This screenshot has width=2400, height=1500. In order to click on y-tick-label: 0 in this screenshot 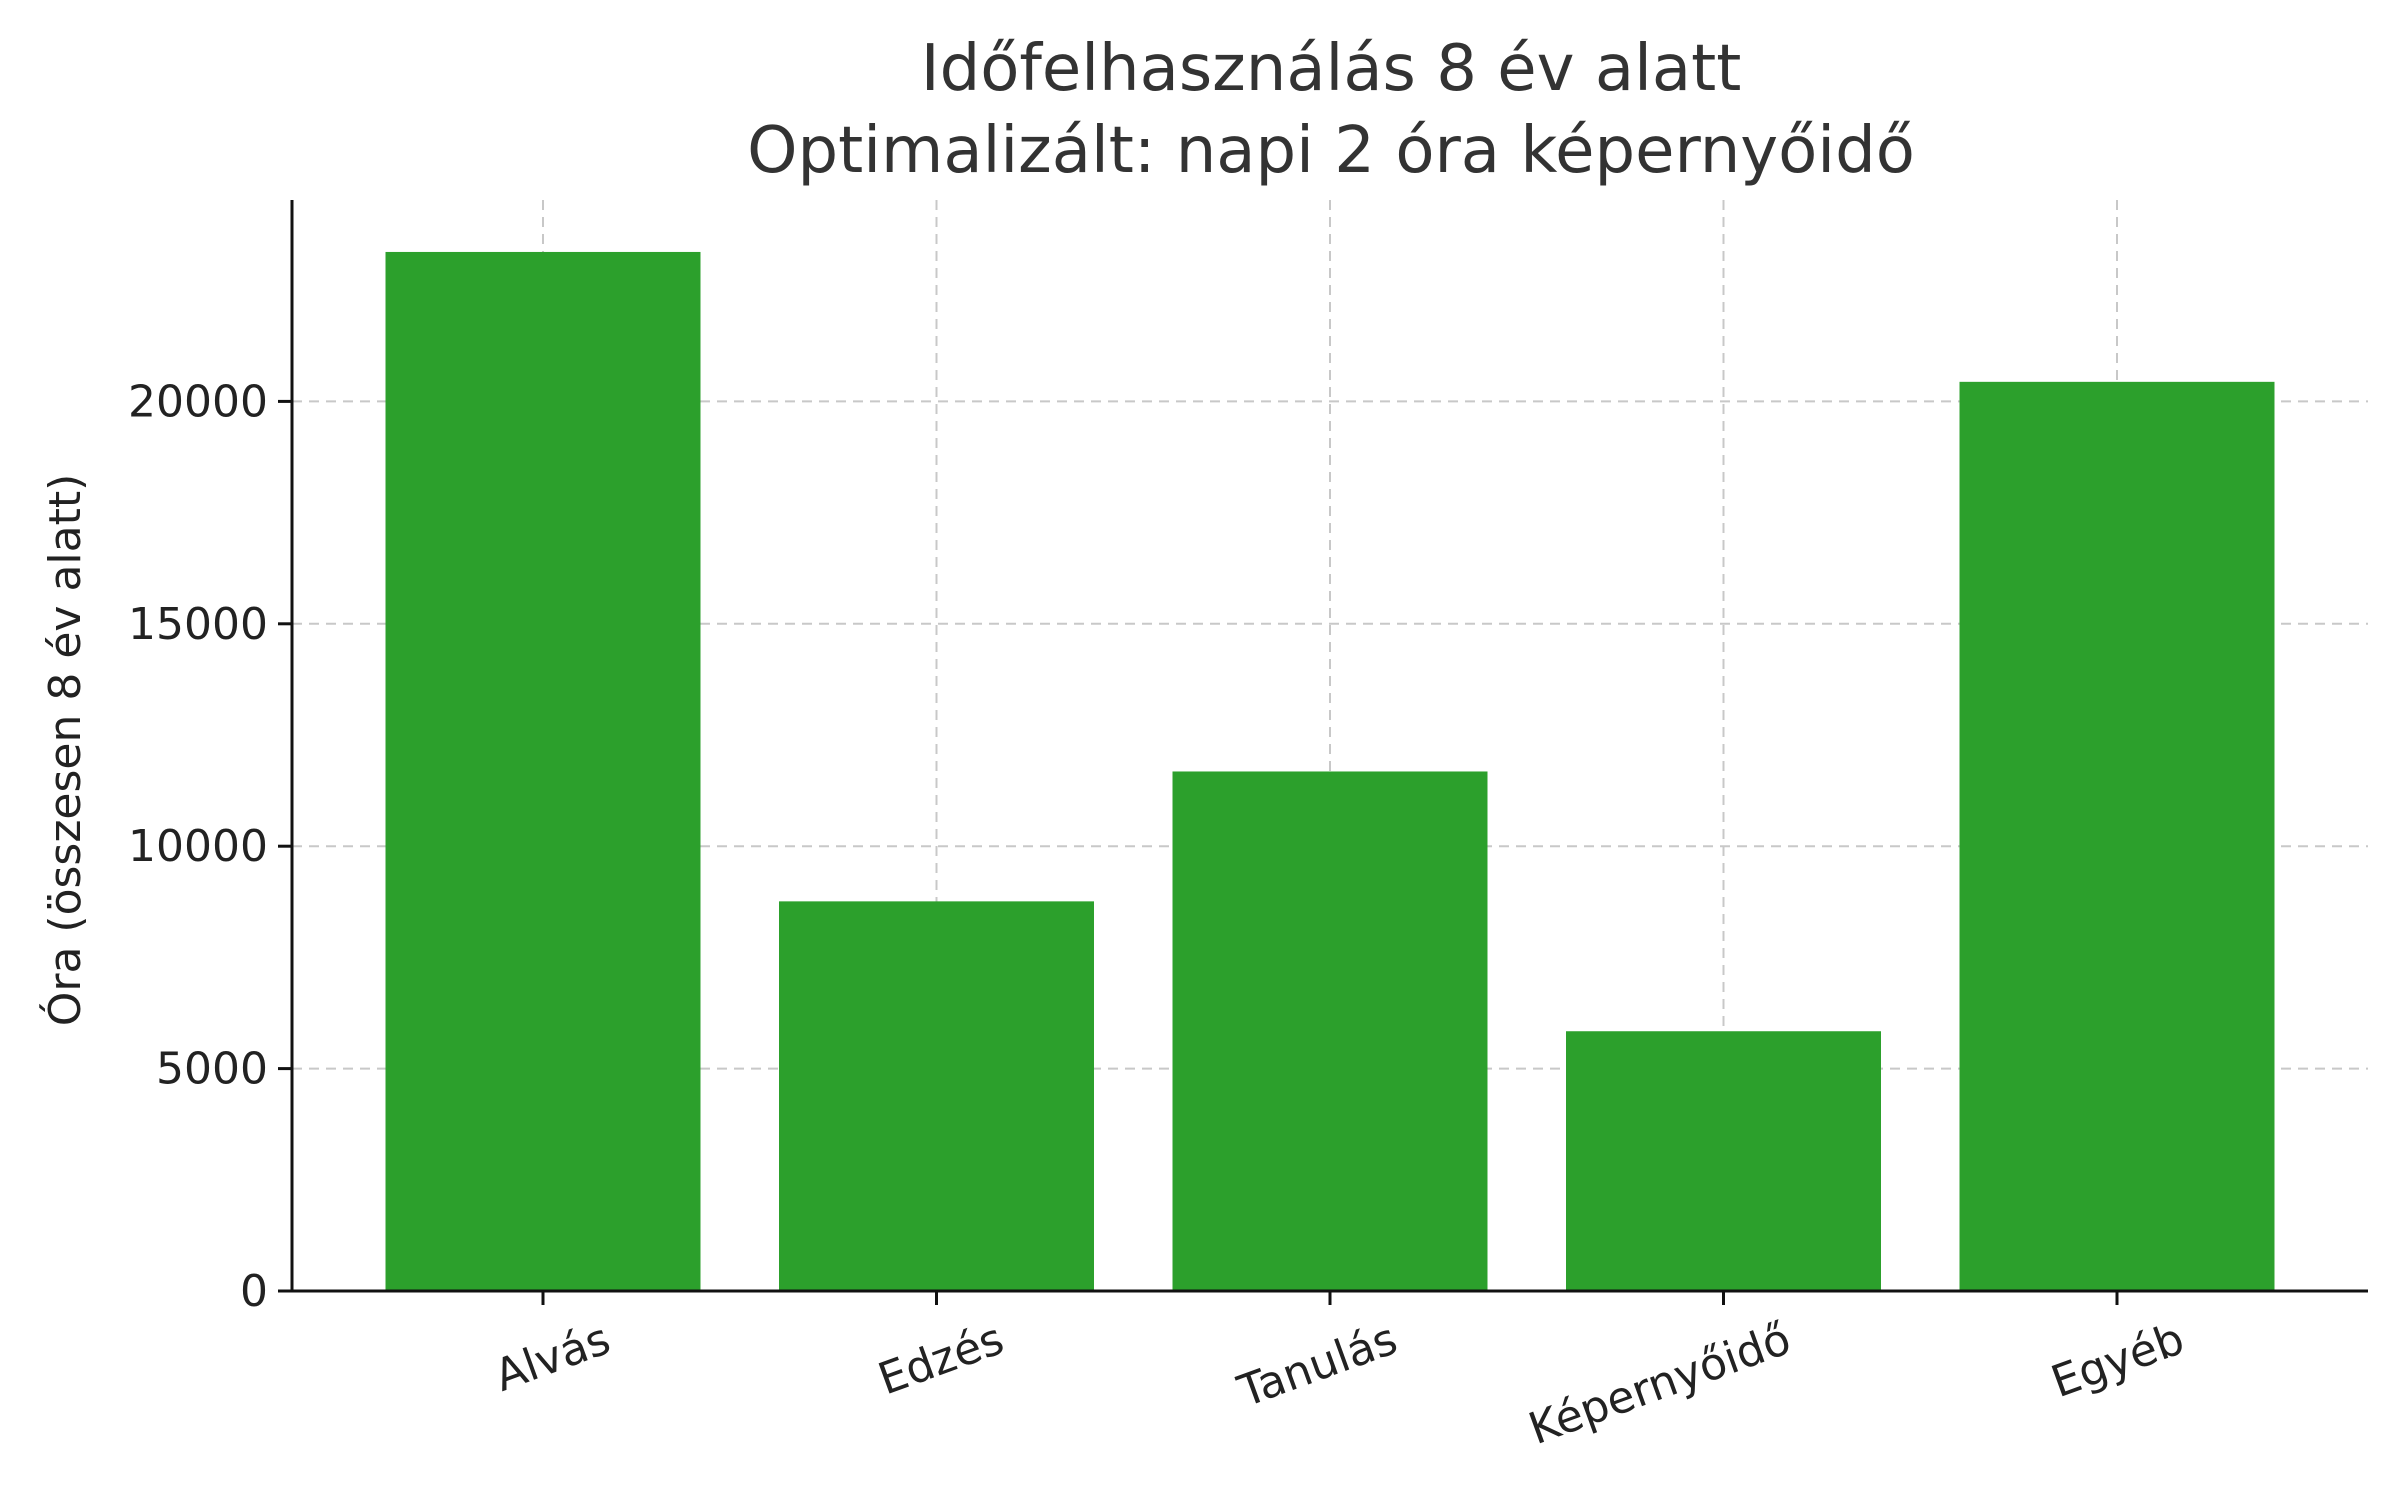, I will do `click(254, 1291)`.